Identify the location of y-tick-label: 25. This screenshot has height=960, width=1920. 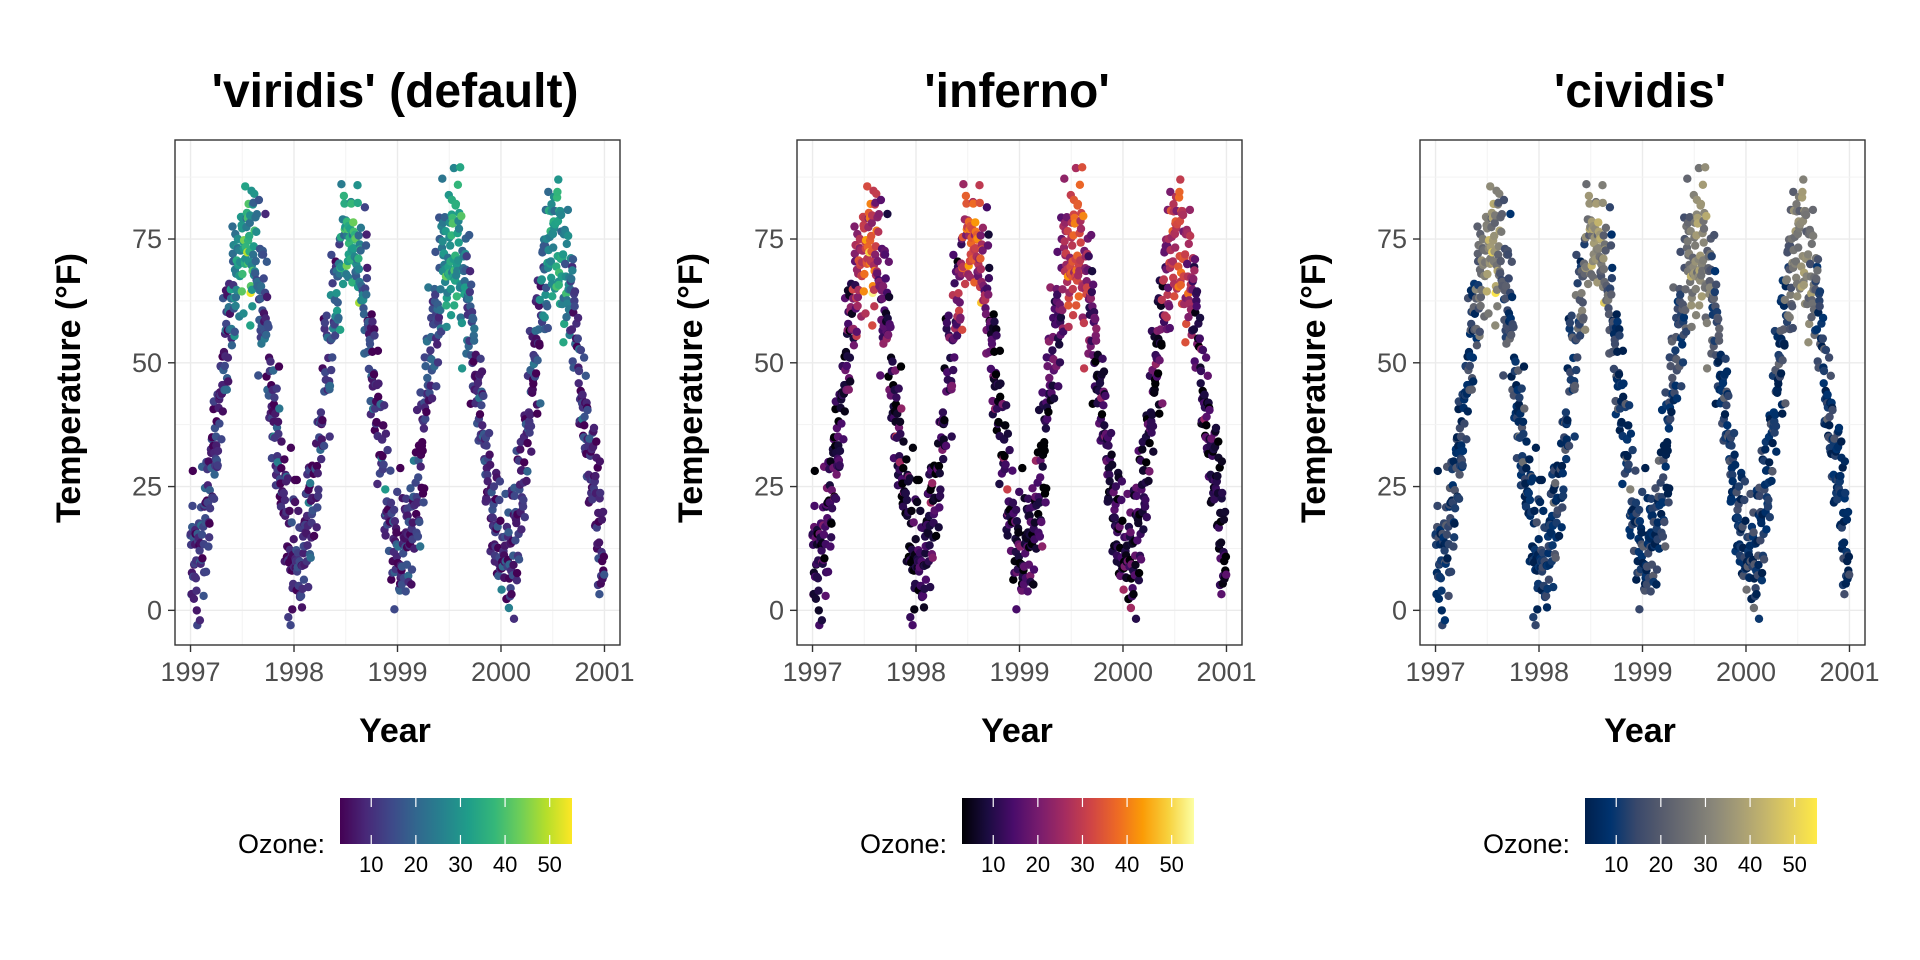
(147, 487).